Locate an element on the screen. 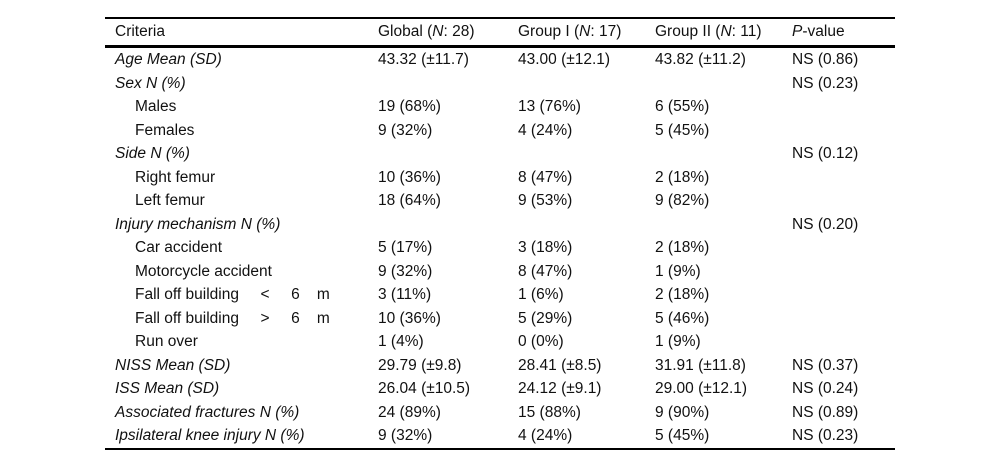 Image resolution: width=1000 pixels, height=469 pixels. column-header-1: Global (N: 28) is located at coordinates (426, 31).